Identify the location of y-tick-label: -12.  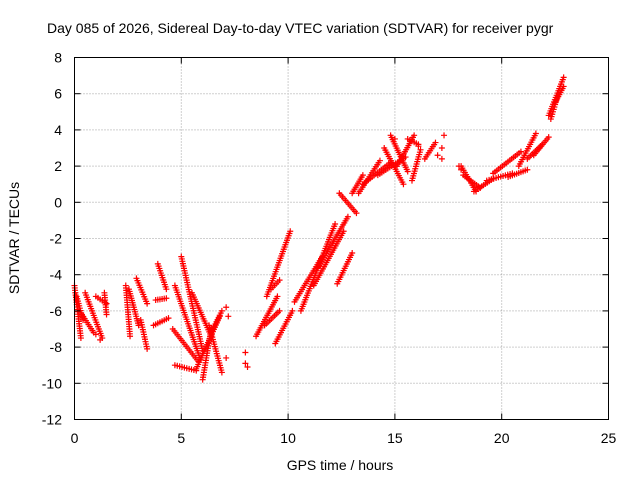
(52, 420).